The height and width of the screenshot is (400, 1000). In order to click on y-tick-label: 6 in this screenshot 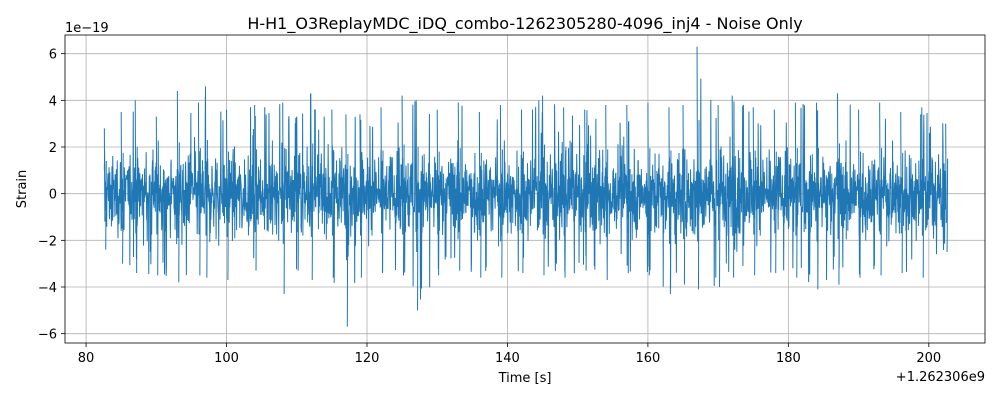, I will do `click(53, 55)`.